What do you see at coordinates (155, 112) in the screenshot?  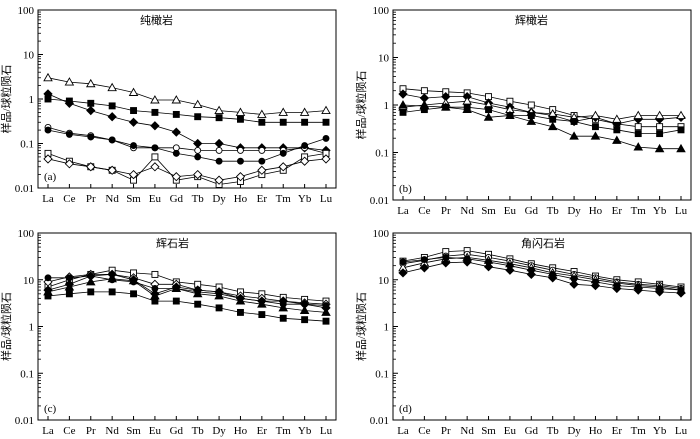 I see `data-point-s3-eu` at bounding box center [155, 112].